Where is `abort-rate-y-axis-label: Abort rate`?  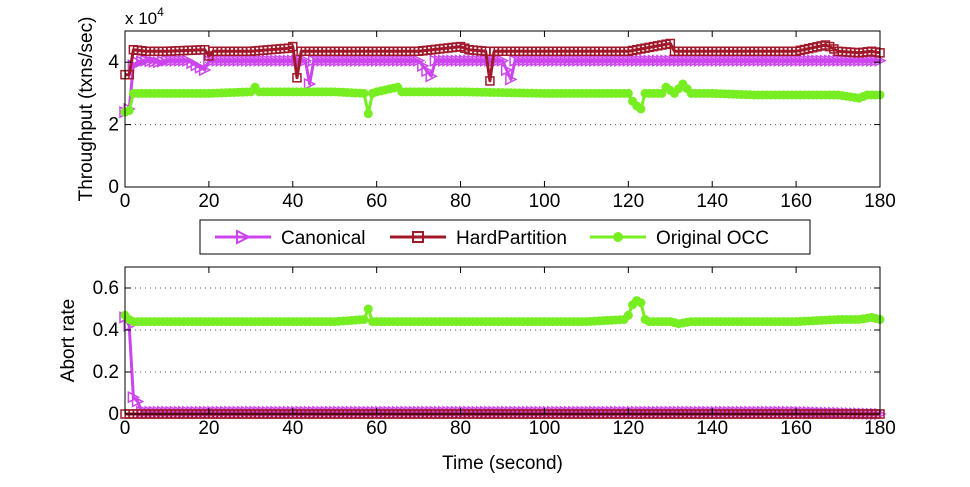
abort-rate-y-axis-label: Abort rate is located at coordinates (68, 340).